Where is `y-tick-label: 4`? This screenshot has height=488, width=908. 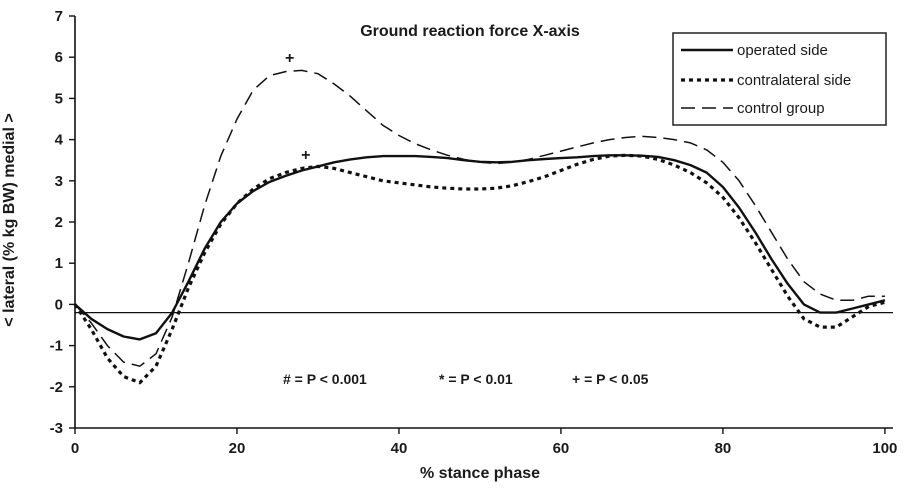
y-tick-label: 4 is located at coordinates (59, 140).